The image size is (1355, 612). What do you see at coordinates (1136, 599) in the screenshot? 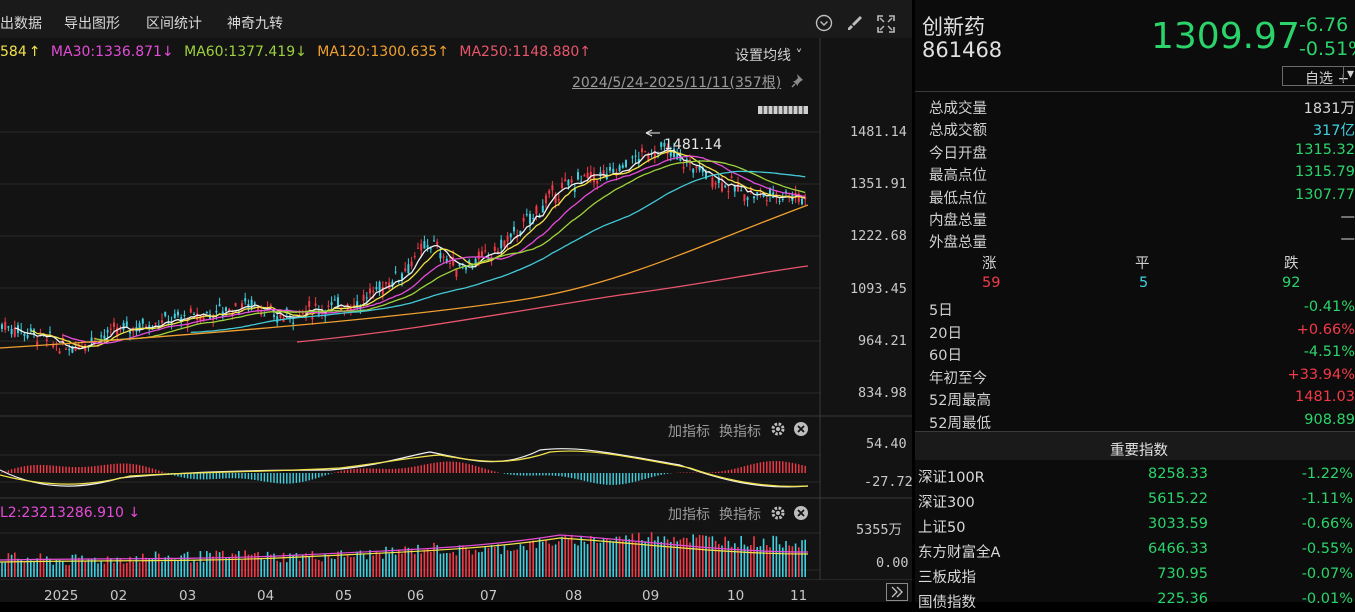
I see `index-row: 国债指数 225.36 -0.01%` at bounding box center [1136, 599].